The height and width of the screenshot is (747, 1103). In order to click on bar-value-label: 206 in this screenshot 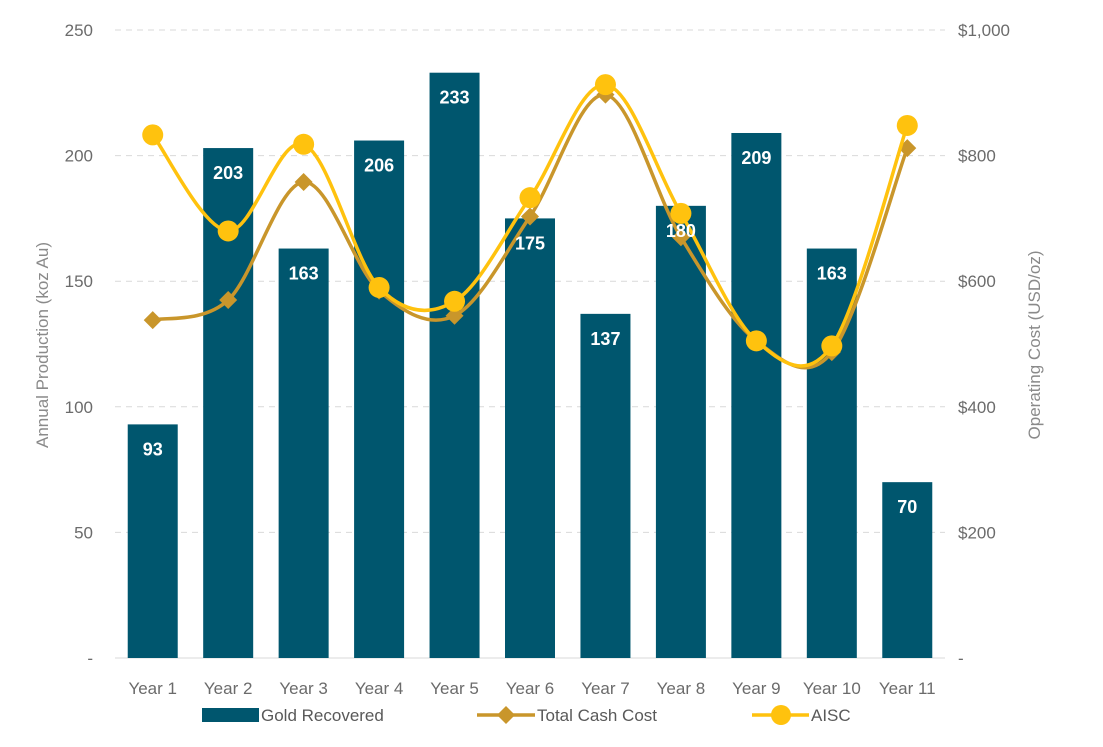, I will do `click(379, 166)`.